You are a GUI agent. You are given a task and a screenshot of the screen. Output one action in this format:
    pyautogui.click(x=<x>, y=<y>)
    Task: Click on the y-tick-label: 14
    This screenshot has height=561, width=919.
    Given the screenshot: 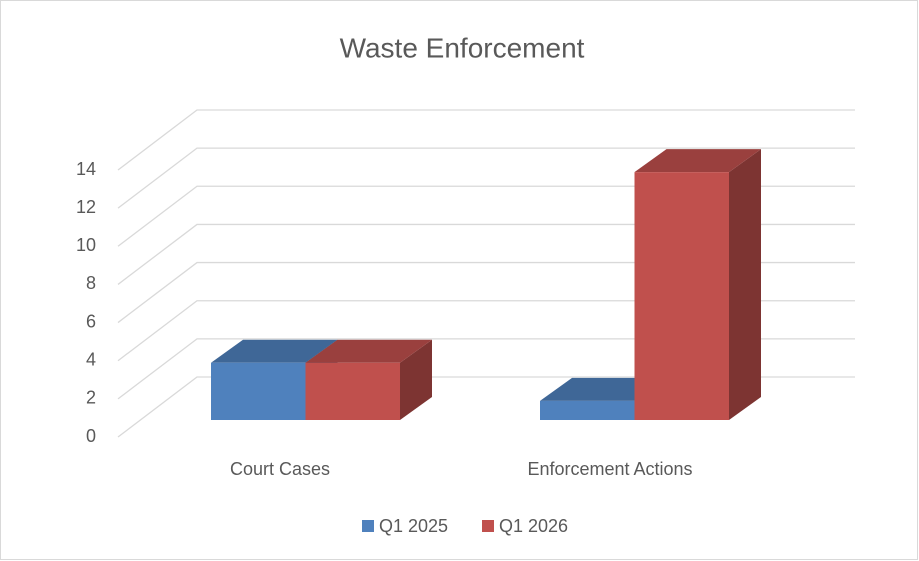 What is the action you would take?
    pyautogui.click(x=86, y=169)
    